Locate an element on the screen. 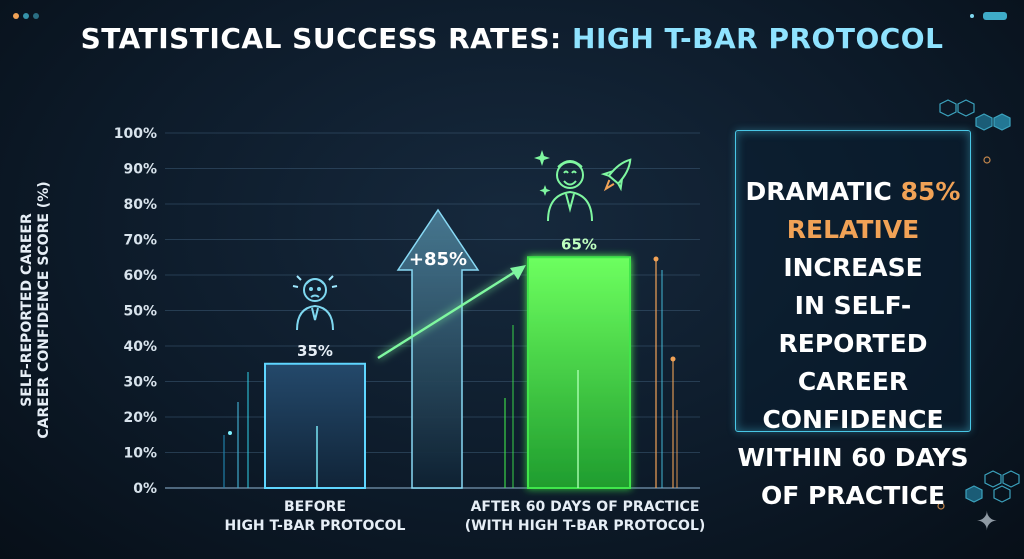 This screenshot has height=559, width=1024. happy-person-icon is located at coordinates (570, 191).